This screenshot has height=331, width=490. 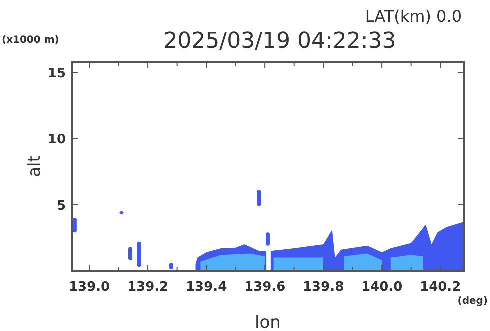 What do you see at coordinates (31, 40) in the screenshot?
I see `text: (x1000 m)` at bounding box center [31, 40].